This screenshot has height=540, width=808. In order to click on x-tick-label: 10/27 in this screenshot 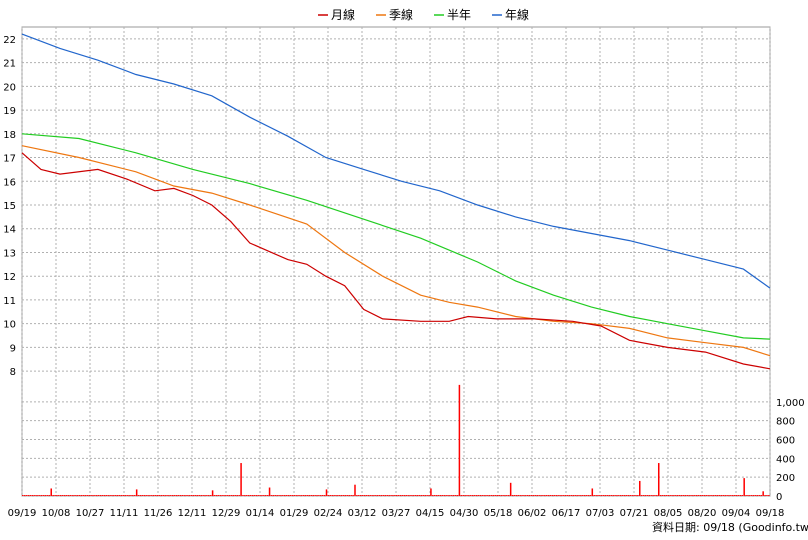, I will do `click(90, 513)`.